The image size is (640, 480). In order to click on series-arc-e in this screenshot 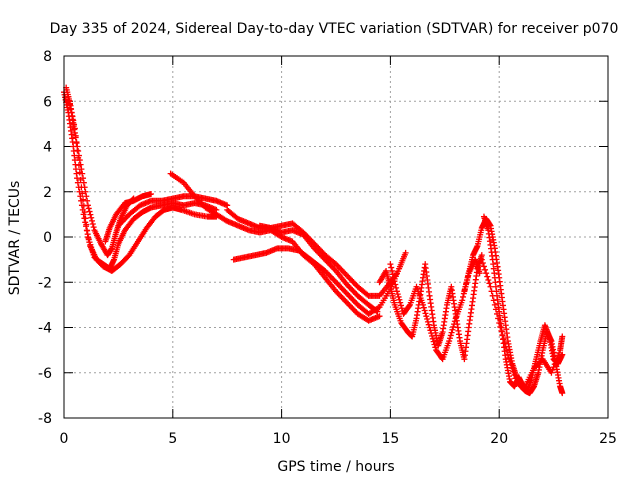, I will do `click(173, 211)`.